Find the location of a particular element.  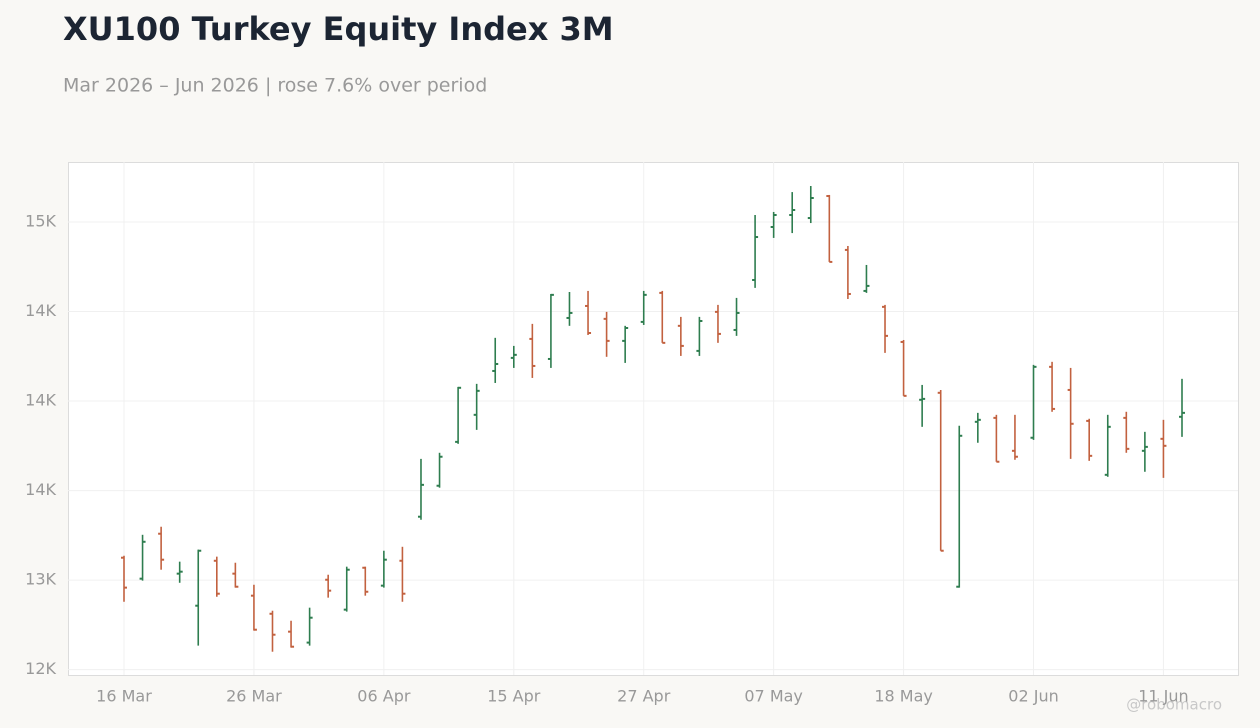

x-tick-label: 26 Mar is located at coordinates (254, 696).